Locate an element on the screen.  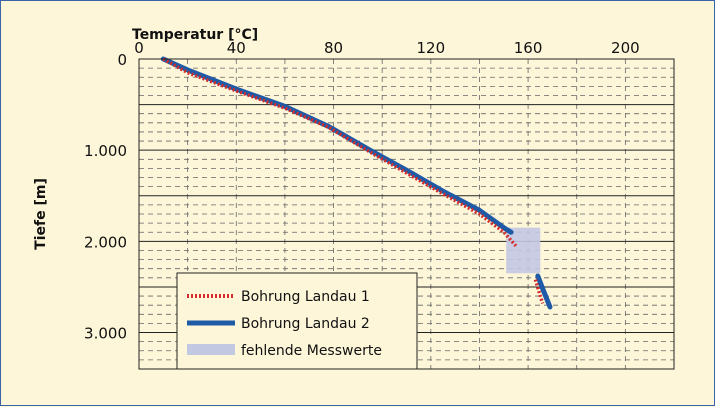
x-tick-label: 160 is located at coordinates (528, 48).